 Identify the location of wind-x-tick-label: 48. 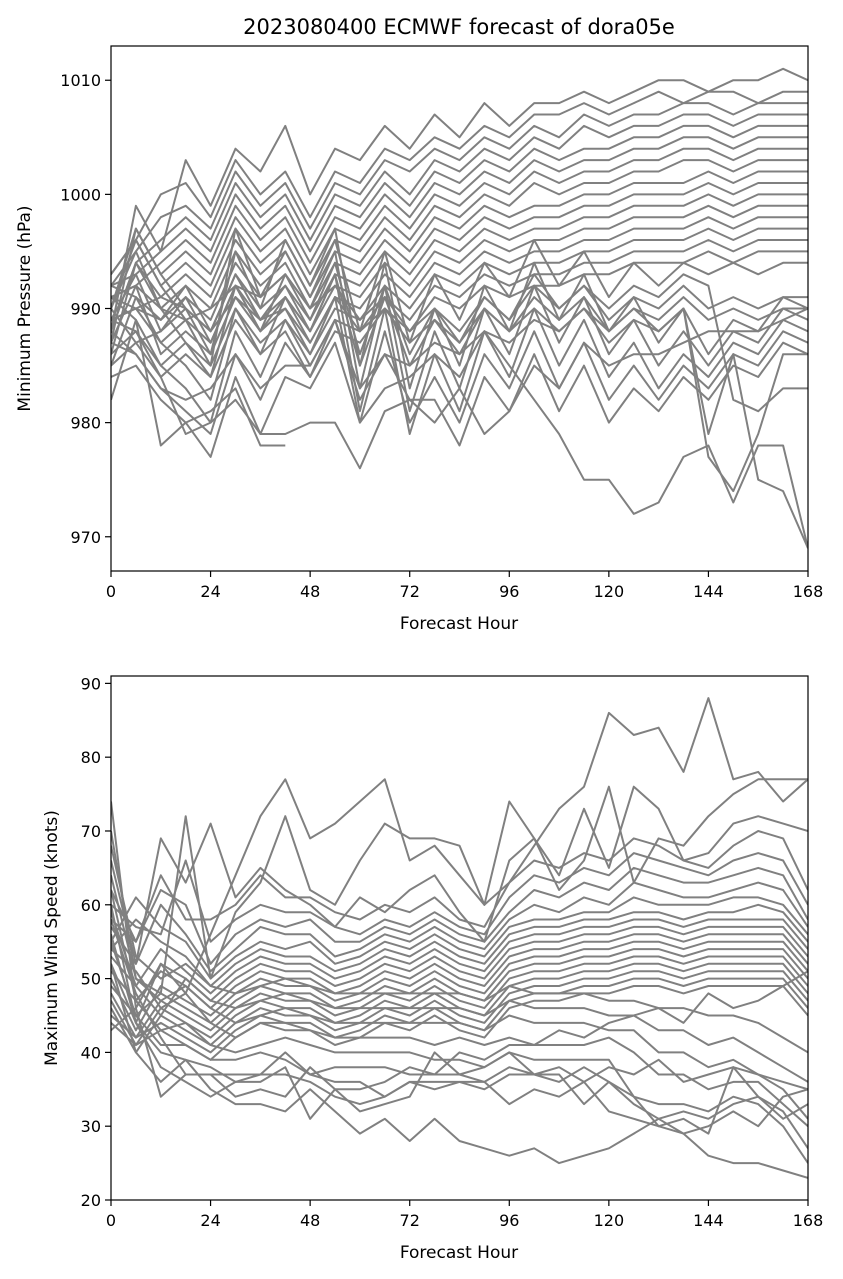
(310, 1220).